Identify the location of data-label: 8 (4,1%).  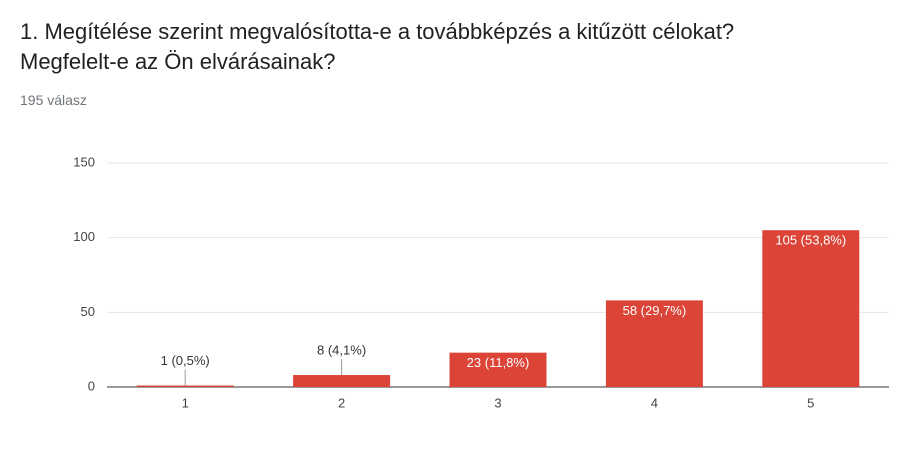
(341, 349).